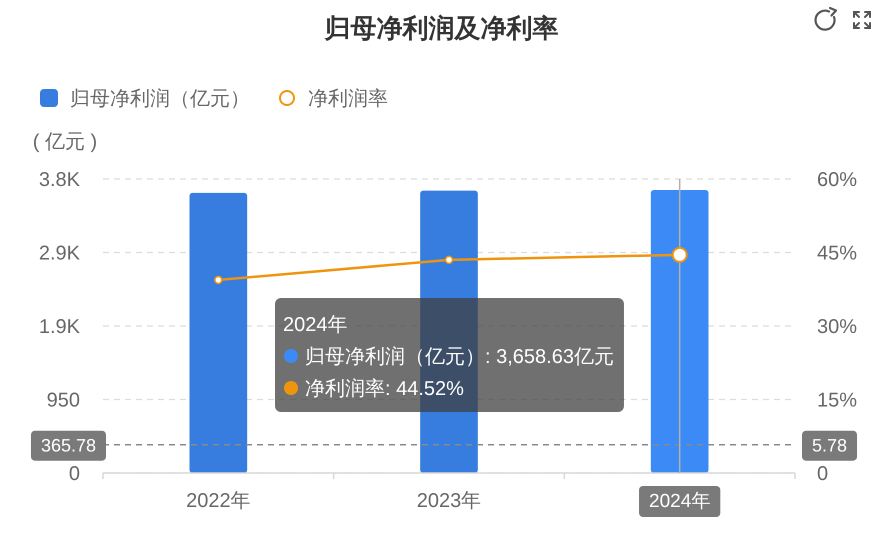 This screenshot has height=538, width=883. Describe the element at coordinates (837, 327) in the screenshot. I see `y2-tick-label: 30%` at that location.